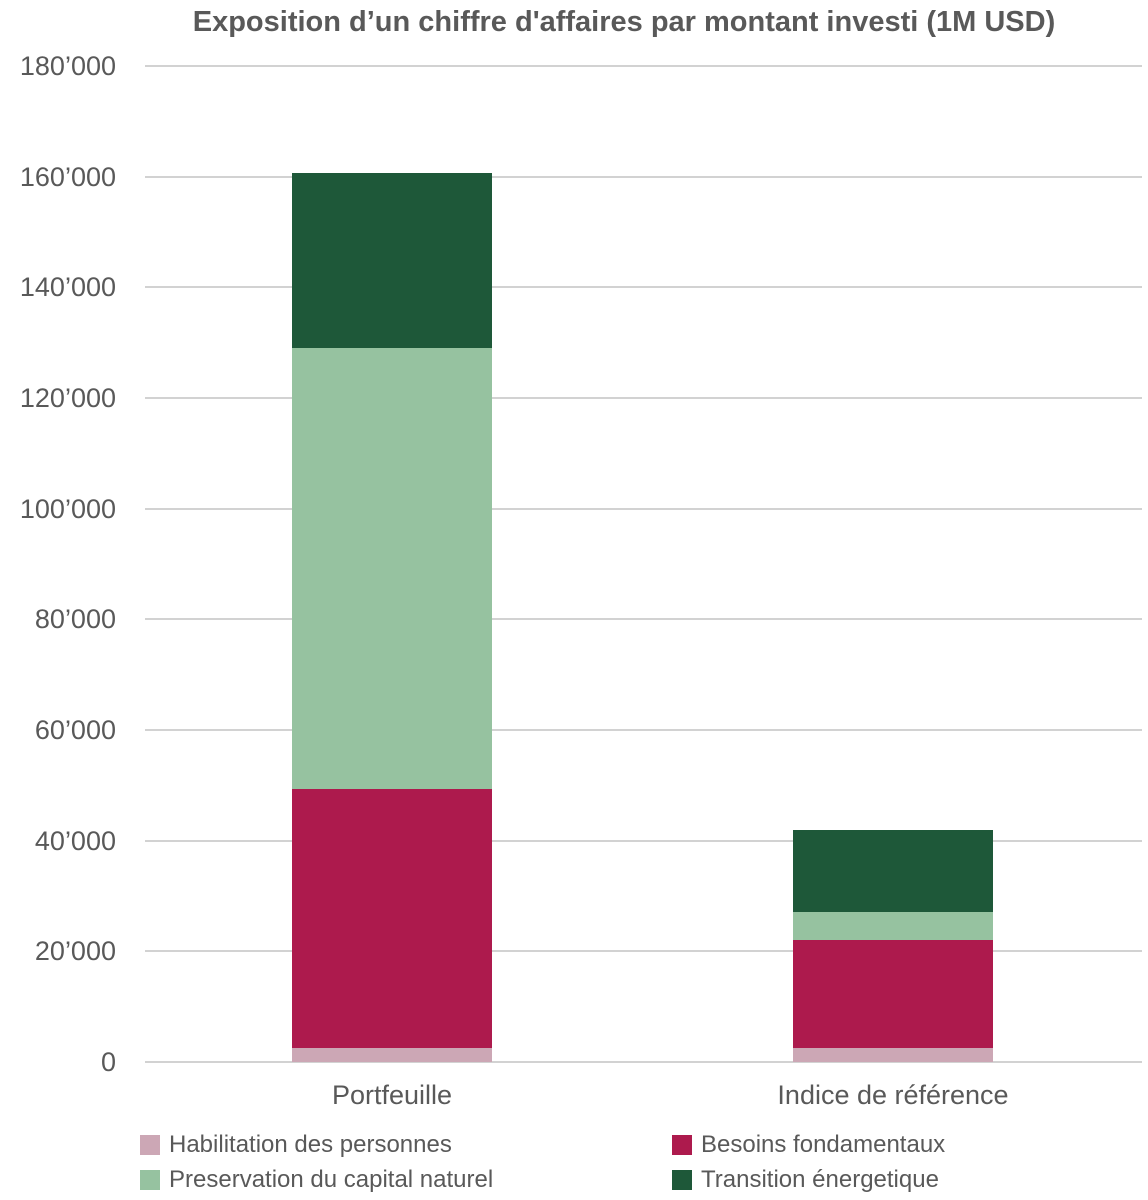 The image size is (1148, 1200). What do you see at coordinates (108, 1062) in the screenshot?
I see `ytick-label-0: 0` at bounding box center [108, 1062].